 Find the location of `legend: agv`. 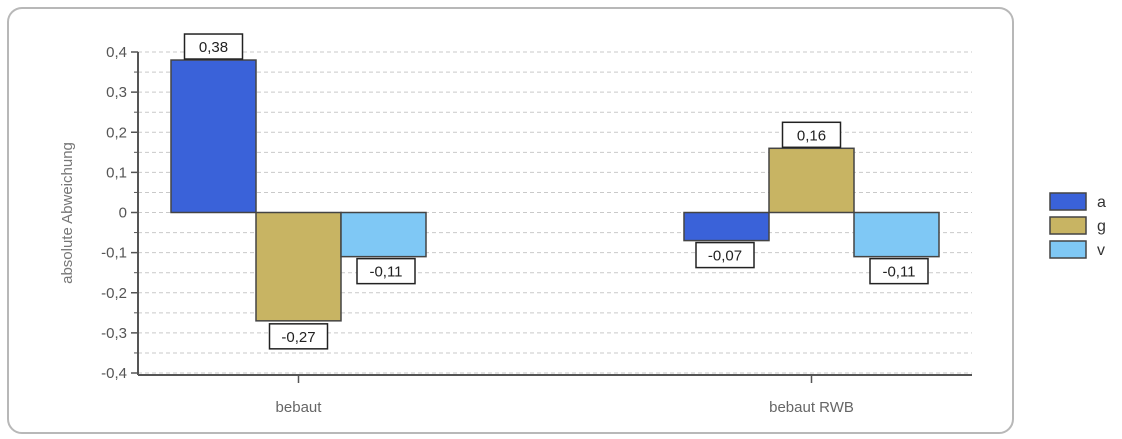

legend: agv is located at coordinates (1077, 225).